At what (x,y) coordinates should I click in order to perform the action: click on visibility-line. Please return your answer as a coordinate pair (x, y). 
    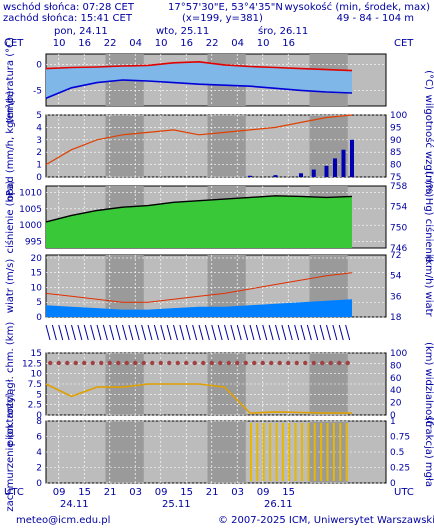
    Looking at the image, I should click on (198, 398).